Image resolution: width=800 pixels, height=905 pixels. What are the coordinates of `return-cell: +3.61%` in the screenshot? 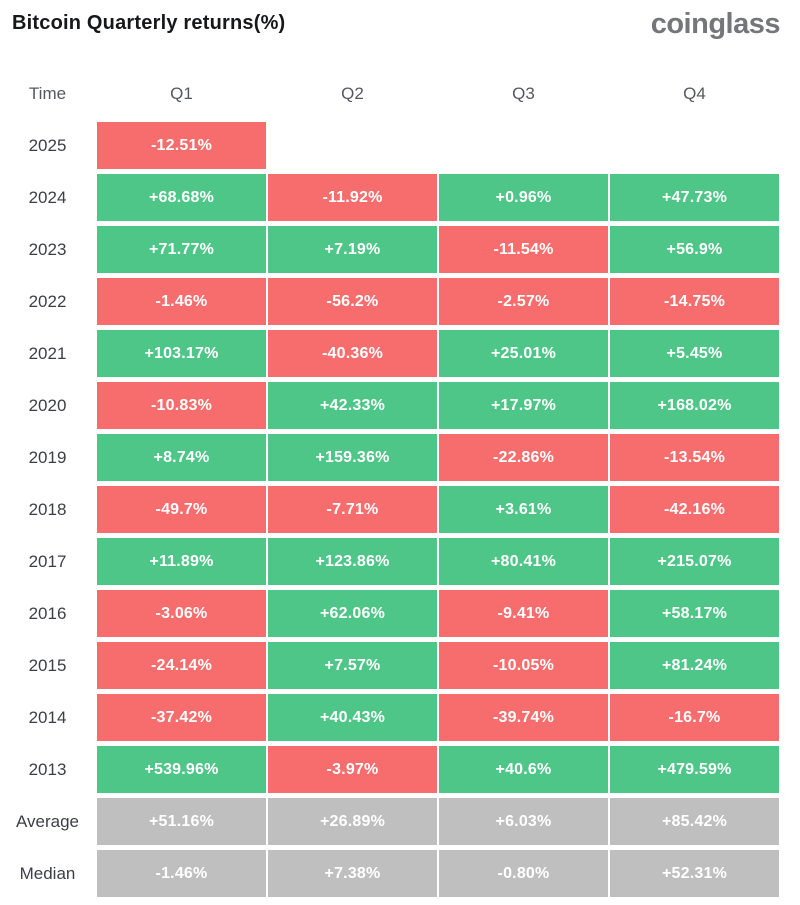 It's located at (523, 509).